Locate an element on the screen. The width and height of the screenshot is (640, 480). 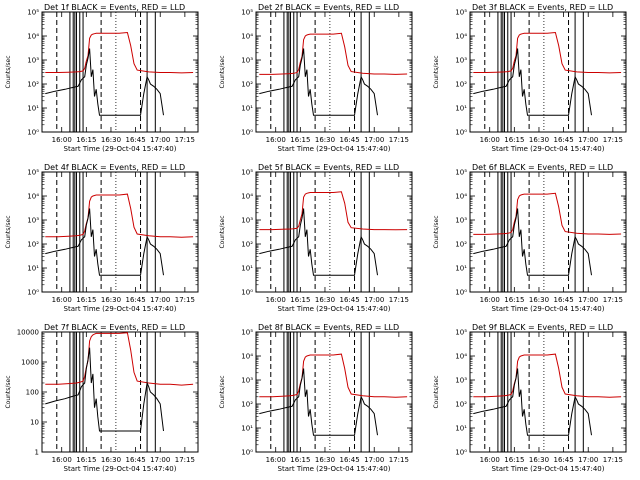
y-tick-label: 10000 is located at coordinates (28, 333).